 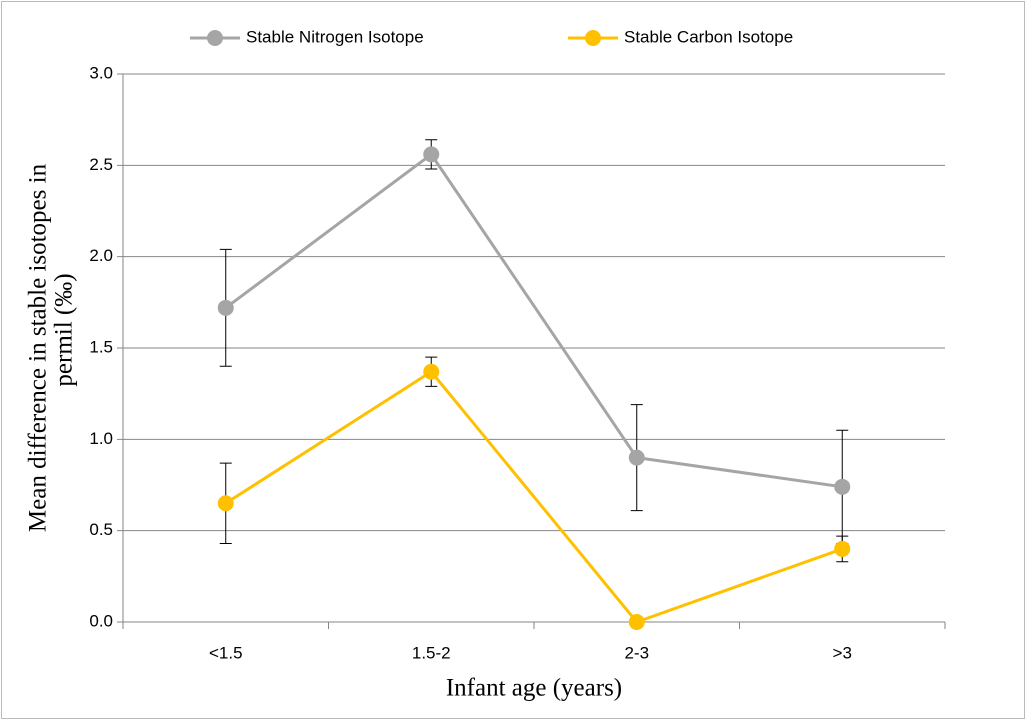 I want to click on x-tick-label: 2-3, so click(x=636, y=652).